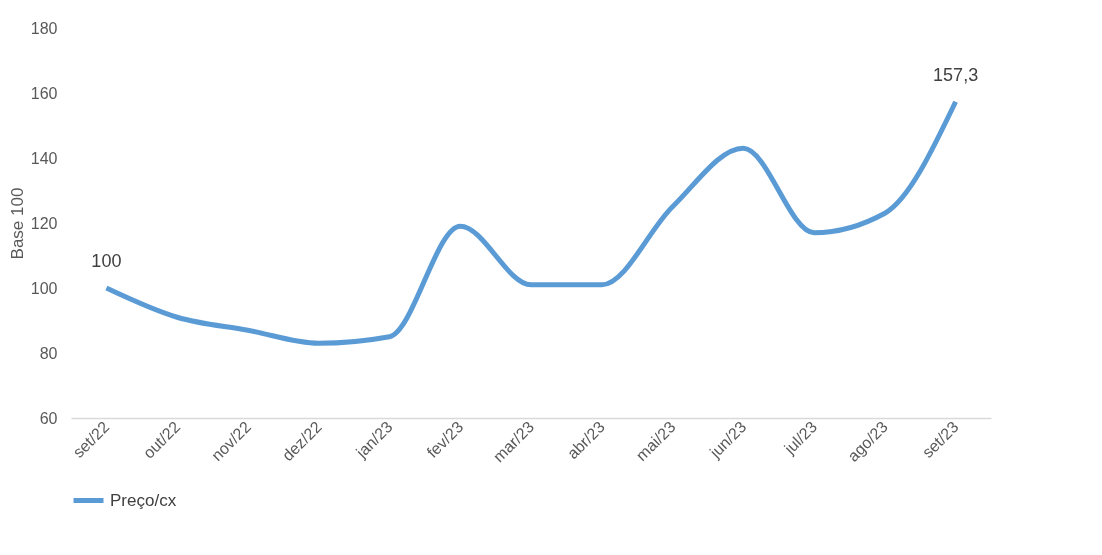  What do you see at coordinates (44, 93) in the screenshot?
I see `y-tick-label: 160` at bounding box center [44, 93].